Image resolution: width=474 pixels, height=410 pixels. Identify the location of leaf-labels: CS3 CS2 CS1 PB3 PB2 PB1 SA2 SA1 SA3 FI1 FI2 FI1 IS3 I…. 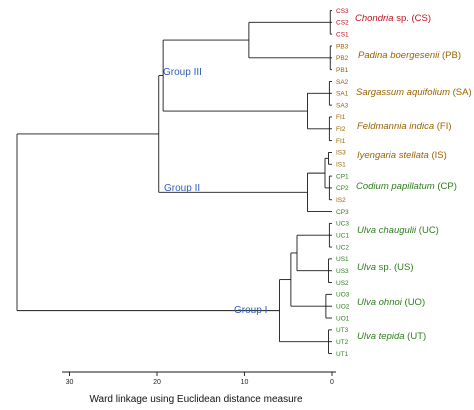
(343, 183).